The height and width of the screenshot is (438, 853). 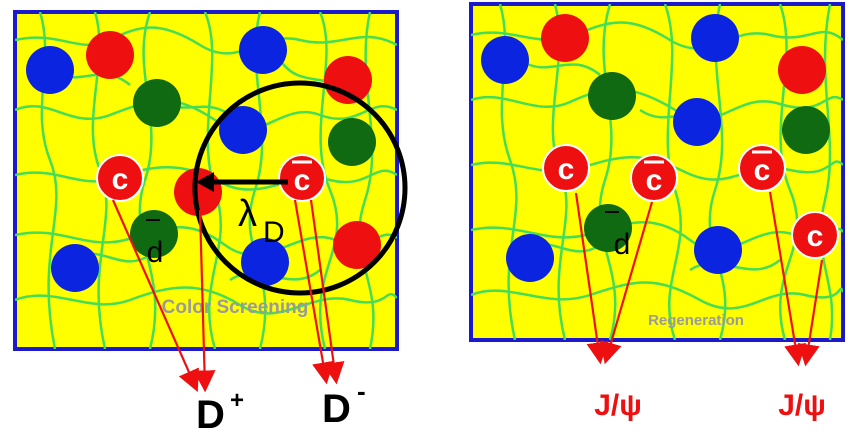 I want to click on regeneration-caption: Regeneration, so click(x=696, y=320).